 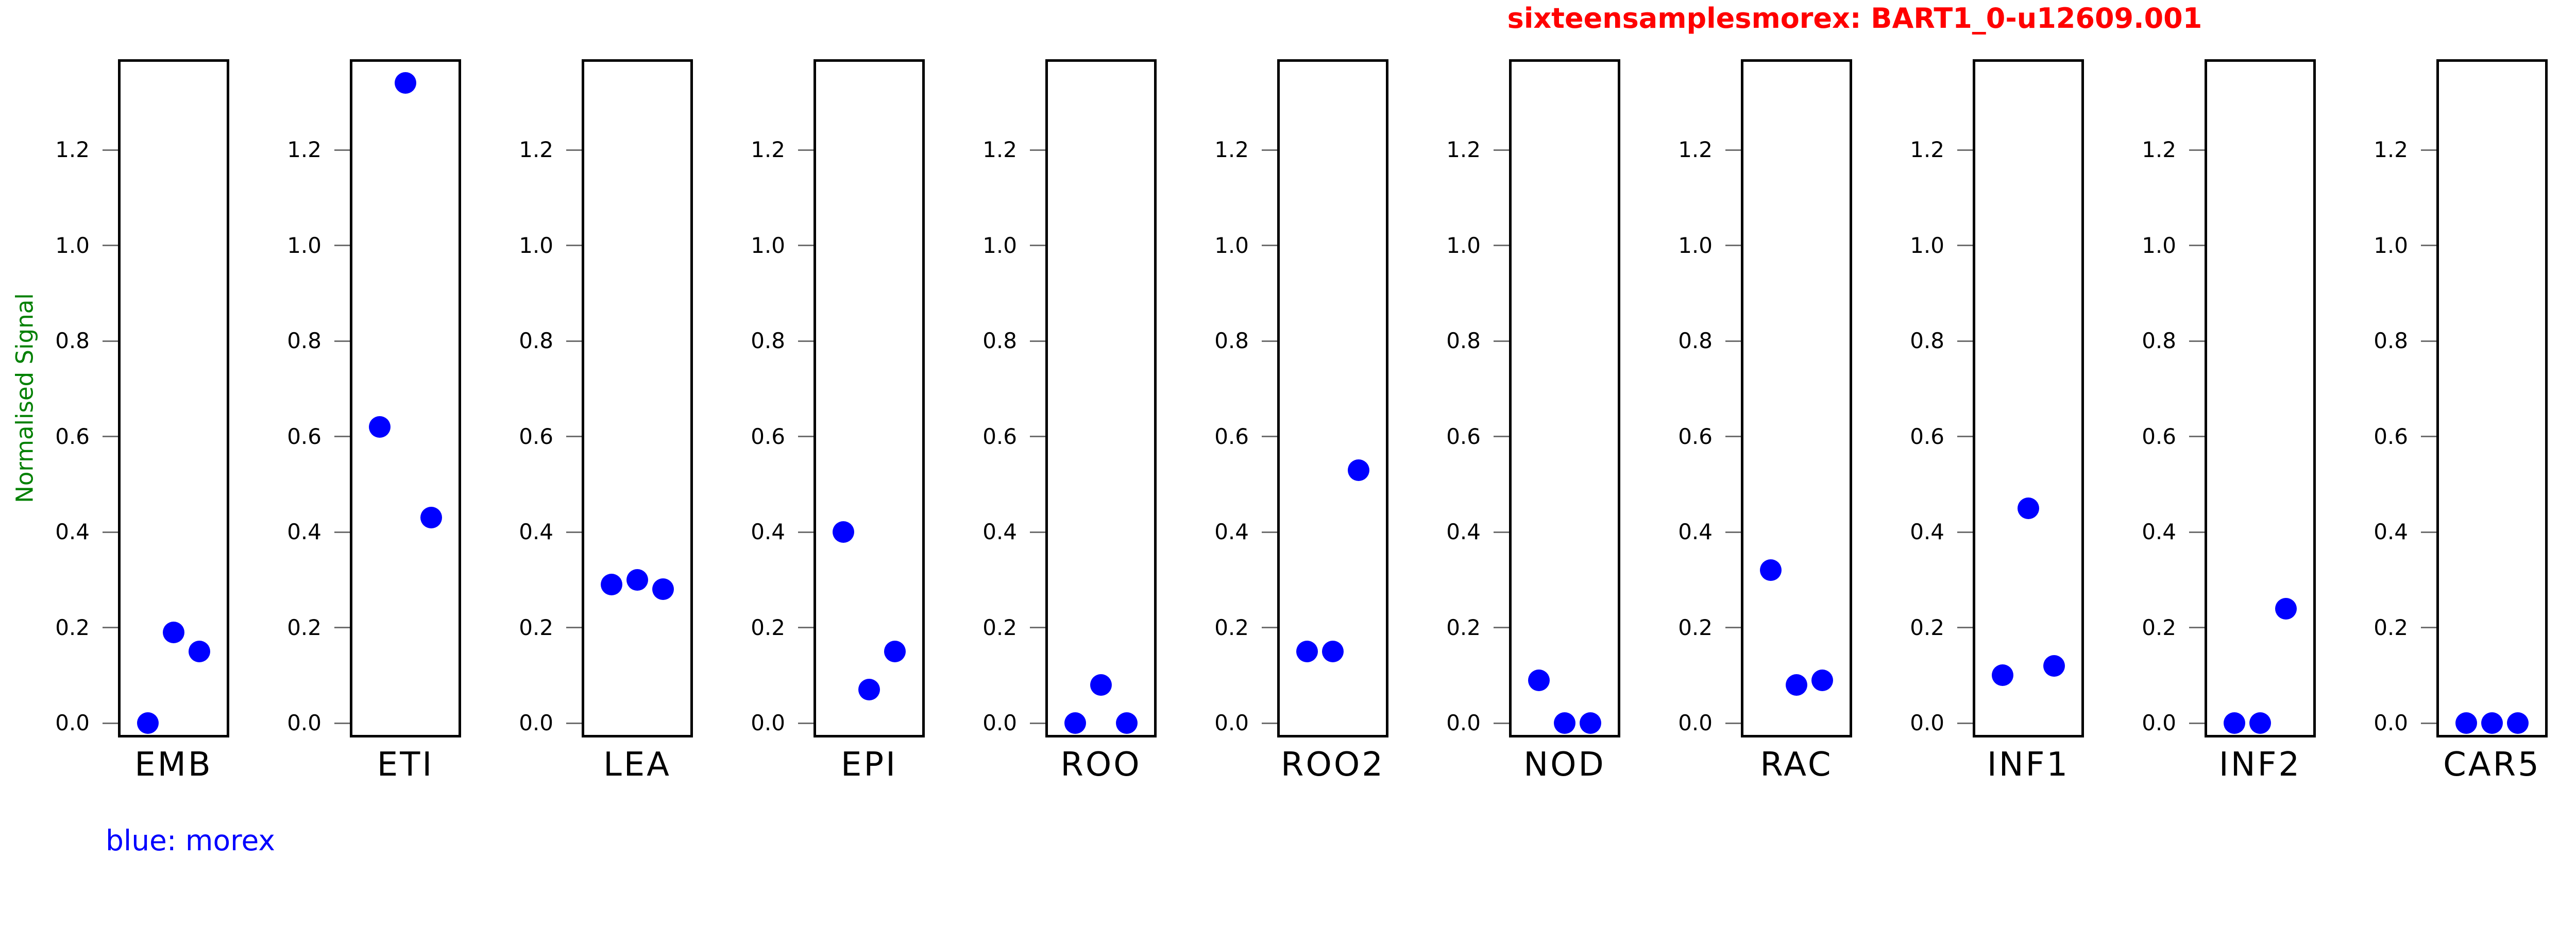 What do you see at coordinates (1275, 463) in the screenshot?
I see `subplot-roo2: ROO2 0.0 0.2 0.4 0.6 0.8 1.0 1.2` at bounding box center [1275, 463].